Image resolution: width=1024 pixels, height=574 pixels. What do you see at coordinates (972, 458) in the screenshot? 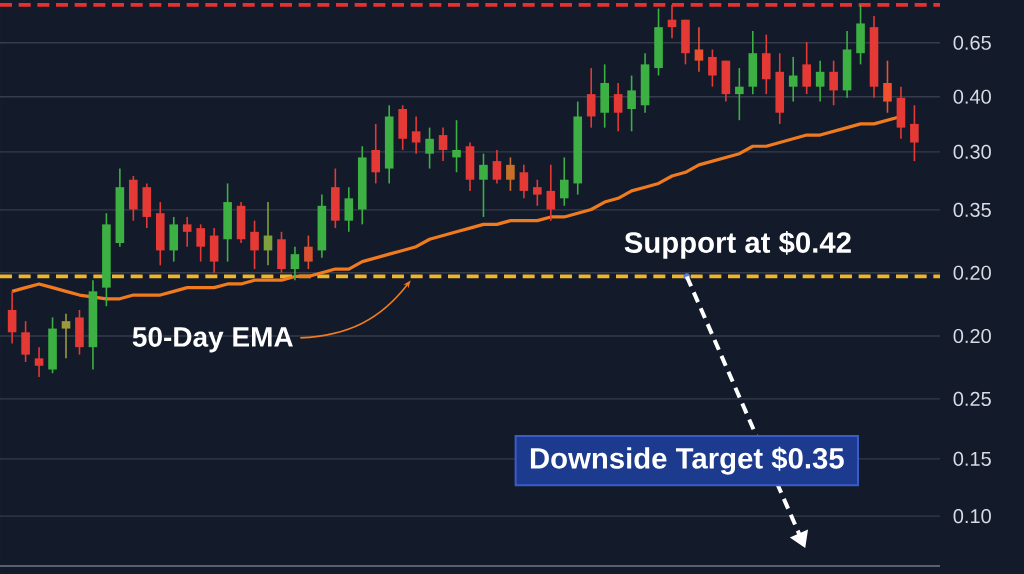
I see `text: 0.15` at bounding box center [972, 458].